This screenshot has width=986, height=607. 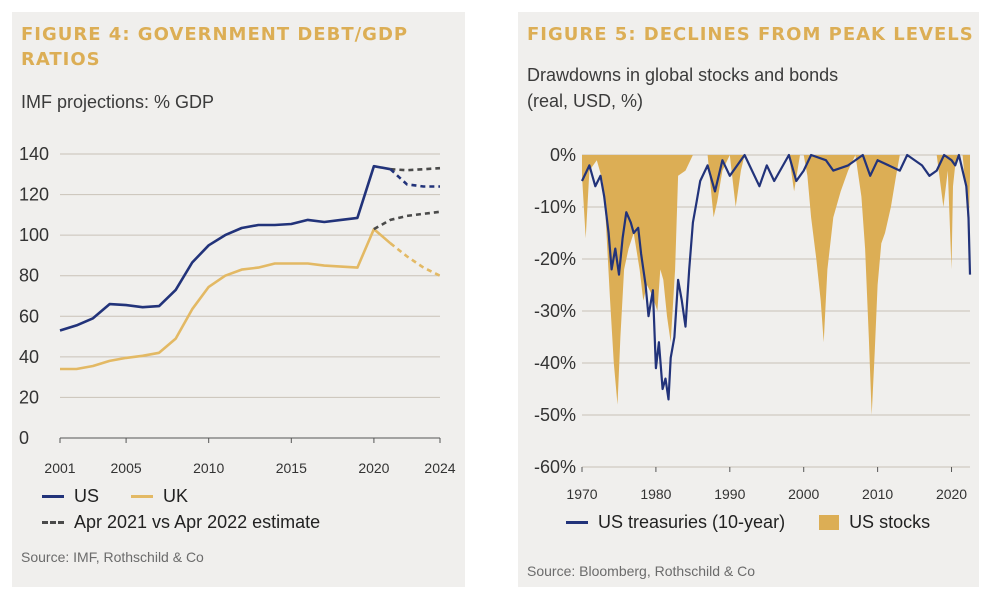 What do you see at coordinates (577, 522) in the screenshot?
I see `treasuries-legend-swatch` at bounding box center [577, 522].